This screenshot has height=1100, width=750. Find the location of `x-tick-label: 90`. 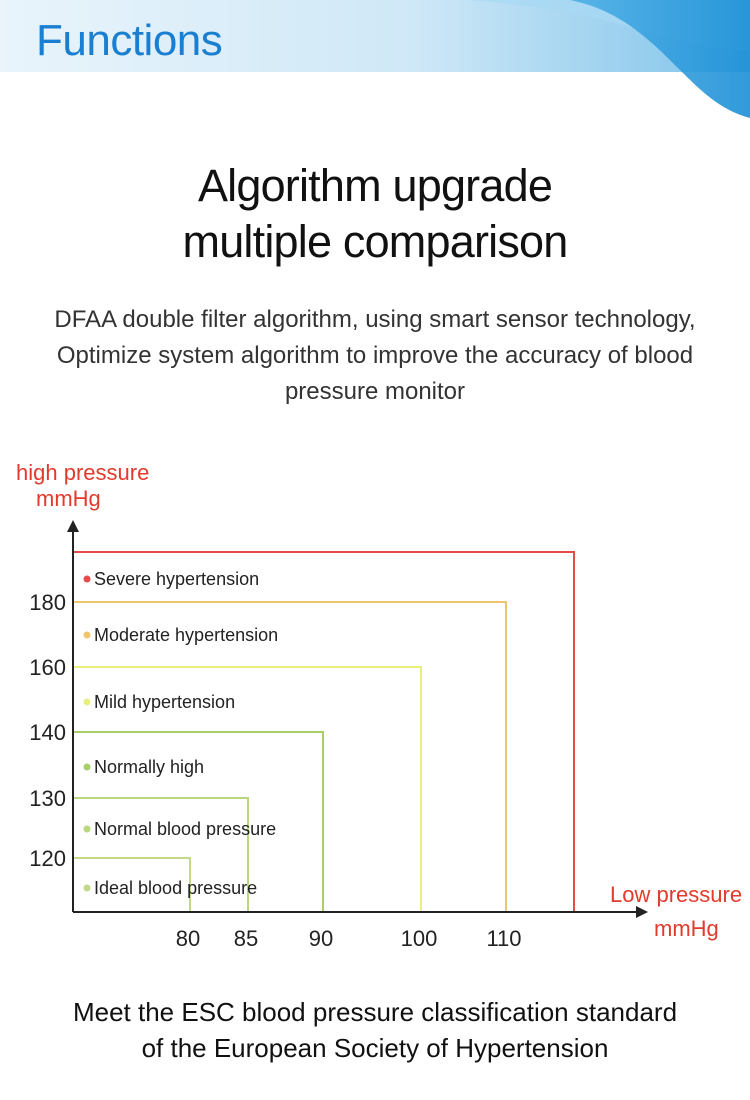

x-tick-label: 90 is located at coordinates (321, 938).